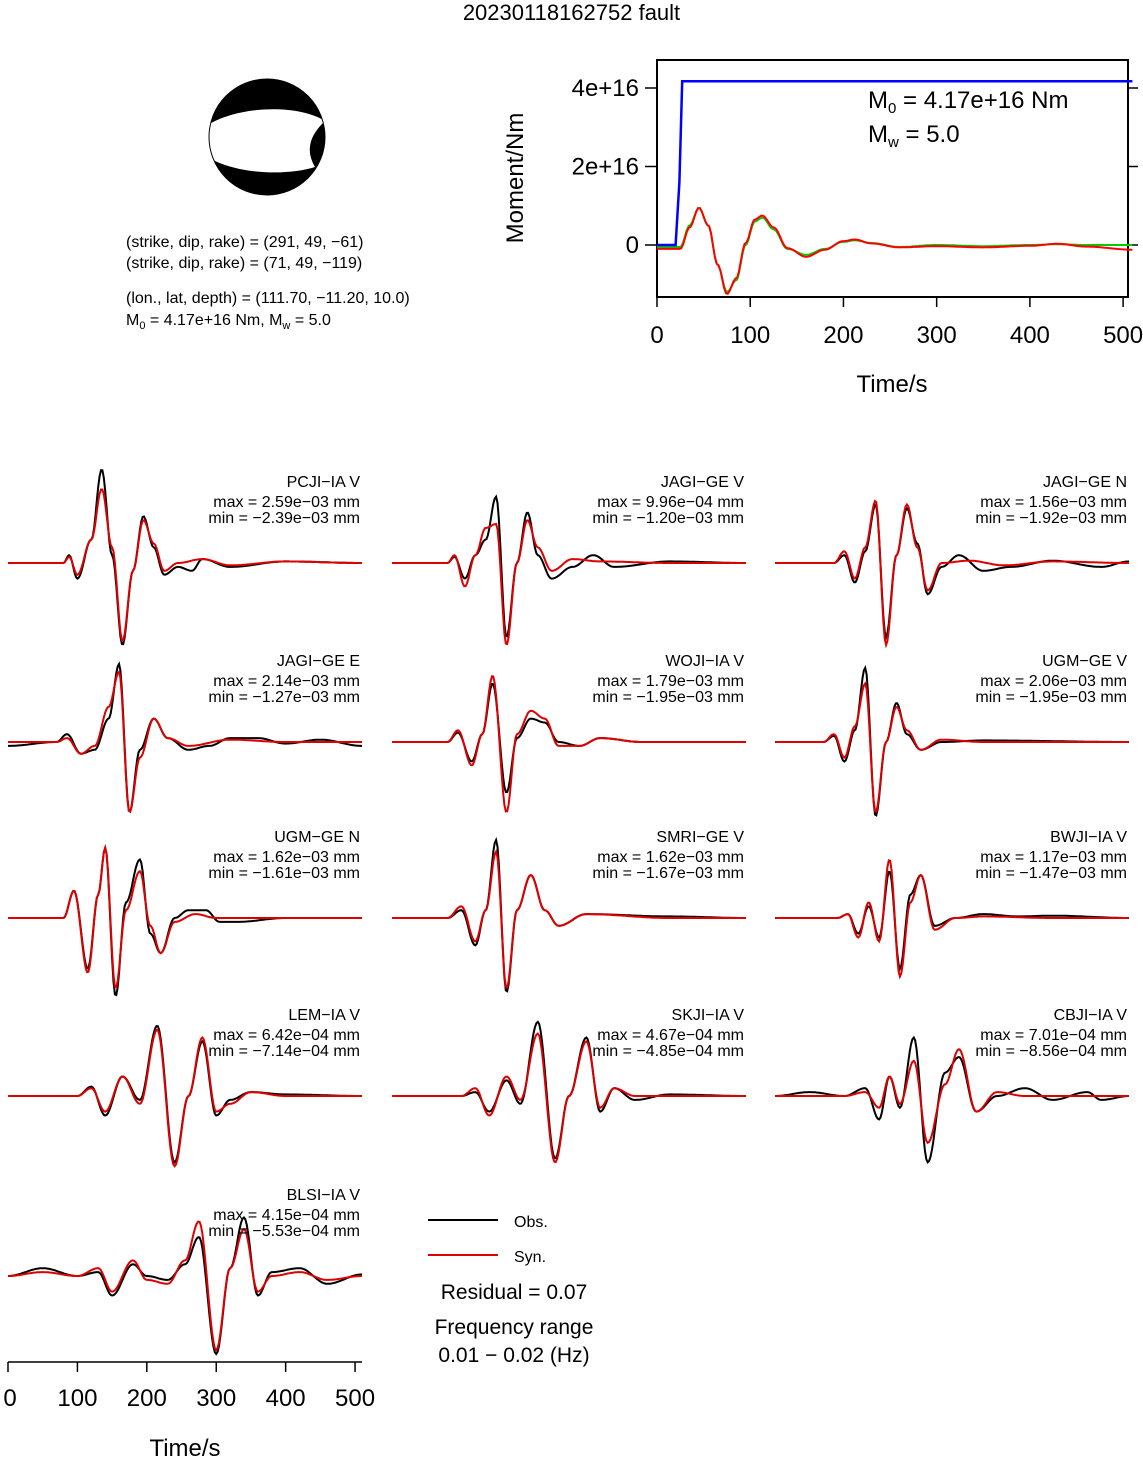 This screenshot has width=1143, height=1458. I want to click on moment-m: M, so click(133, 320).